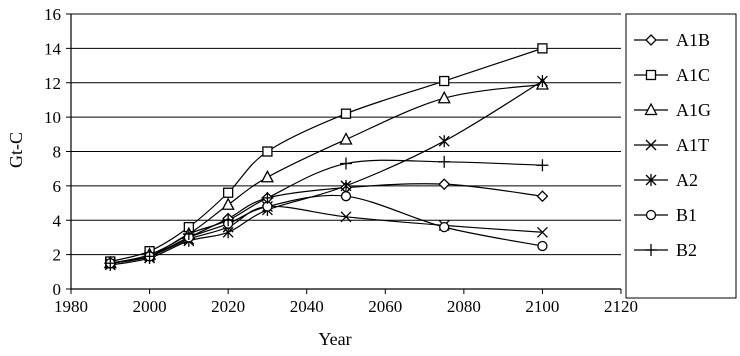 Image resolution: width=740 pixels, height=356 pixels. Describe the element at coordinates (444, 184) in the screenshot. I see `data-point-a1b-2075` at that location.